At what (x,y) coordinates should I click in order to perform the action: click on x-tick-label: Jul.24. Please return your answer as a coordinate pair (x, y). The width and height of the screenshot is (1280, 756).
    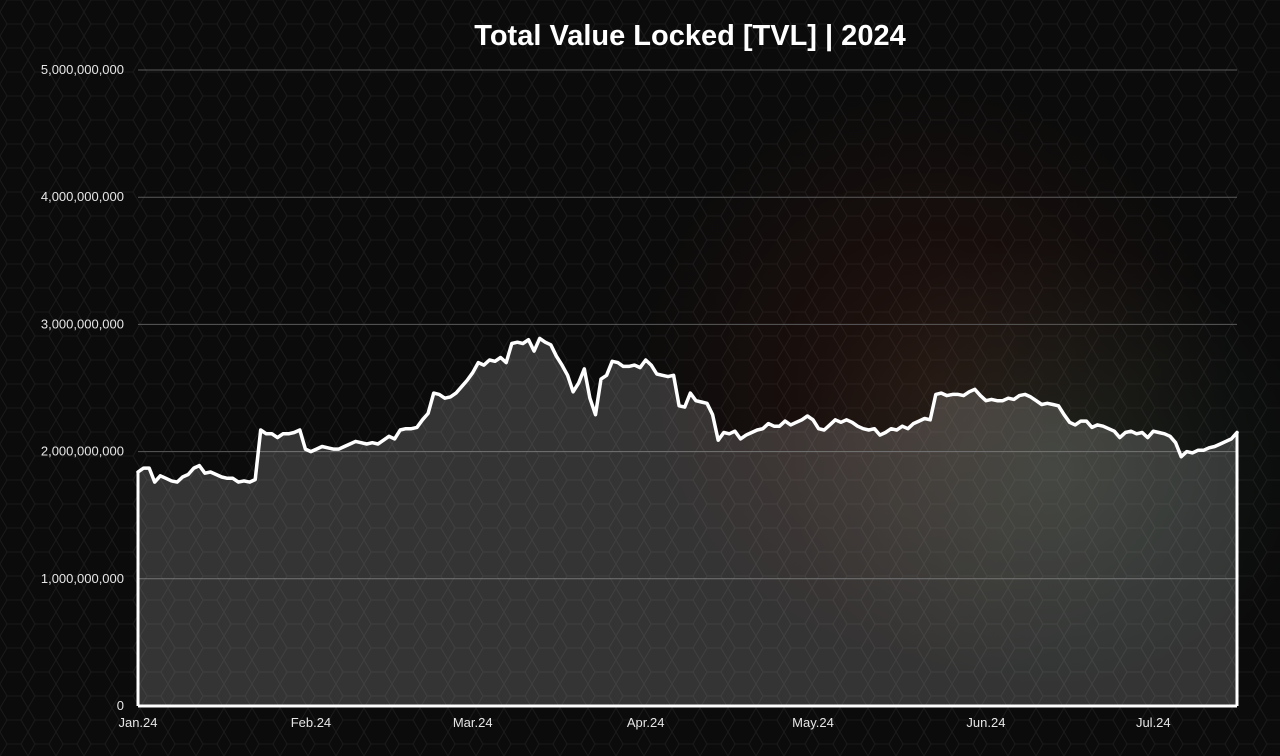
    Looking at the image, I should click on (1153, 722).